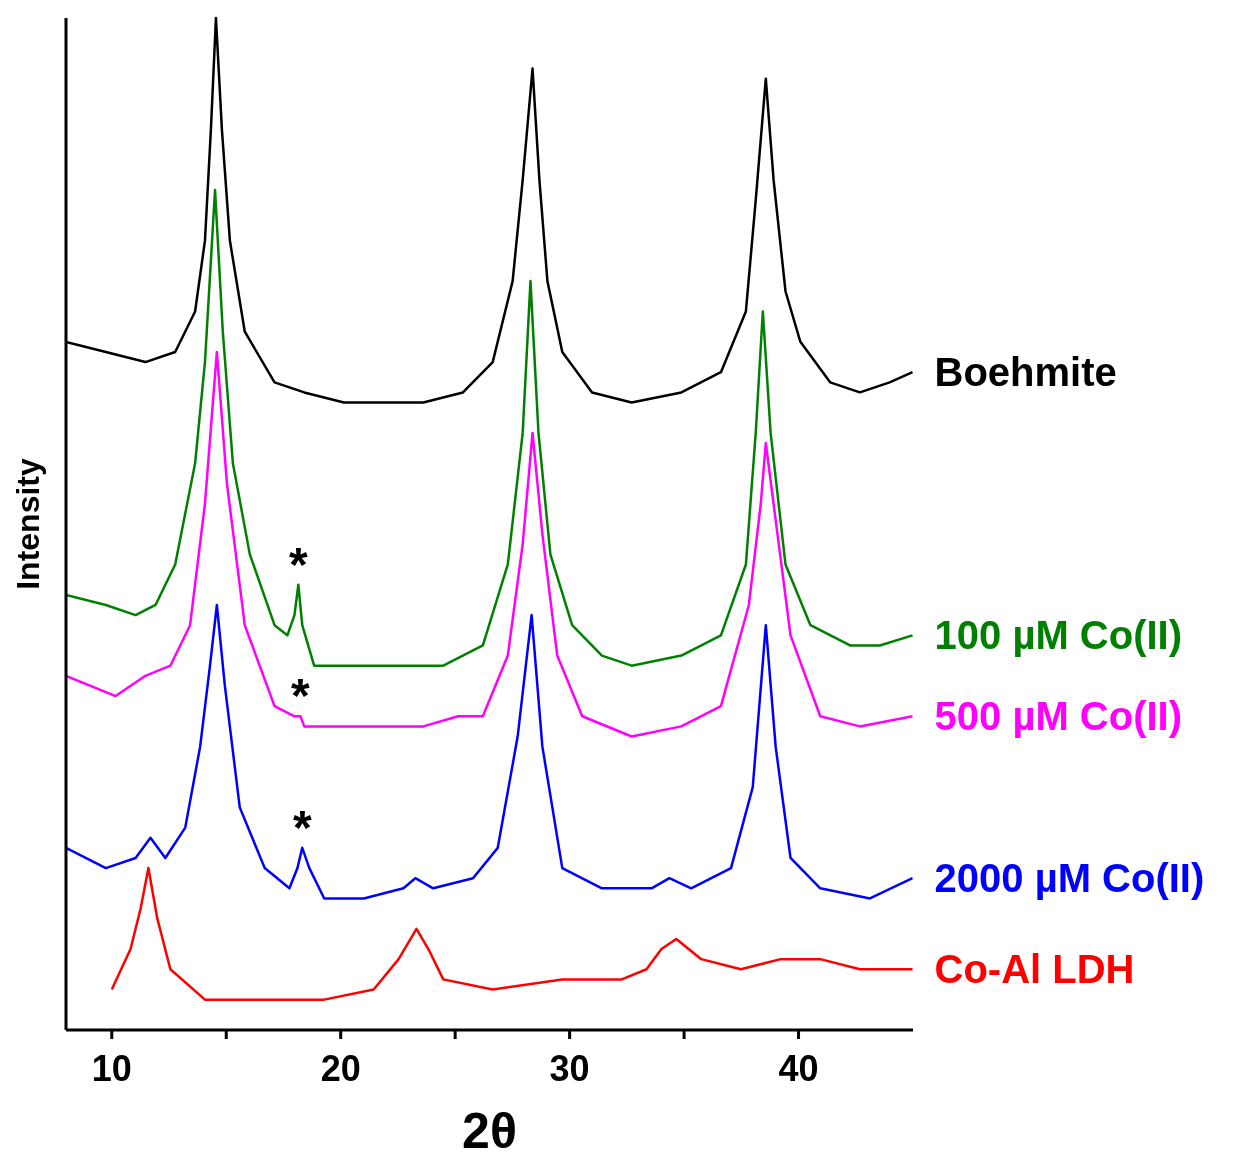  Describe the element at coordinates (111, 1068) in the screenshot. I see `x-tick-label: 10` at that location.